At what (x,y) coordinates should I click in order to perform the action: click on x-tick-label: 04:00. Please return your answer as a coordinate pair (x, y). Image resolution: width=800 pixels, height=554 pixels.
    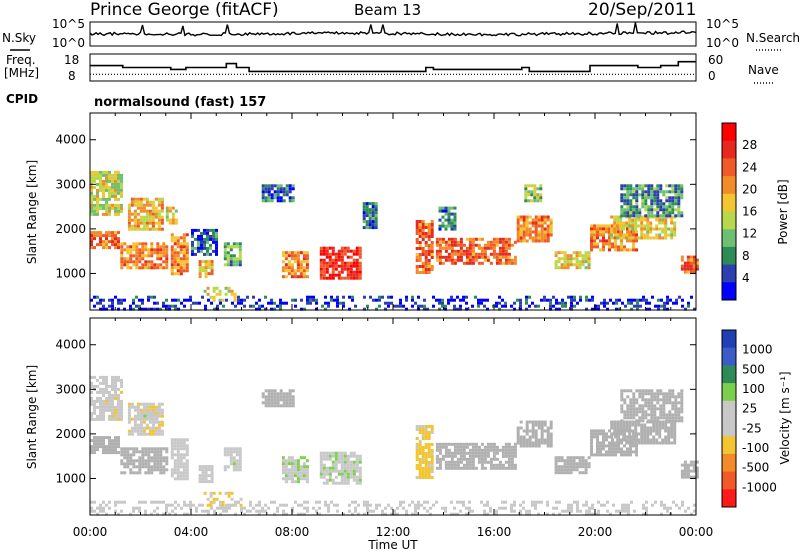
    Looking at the image, I should click on (191, 532).